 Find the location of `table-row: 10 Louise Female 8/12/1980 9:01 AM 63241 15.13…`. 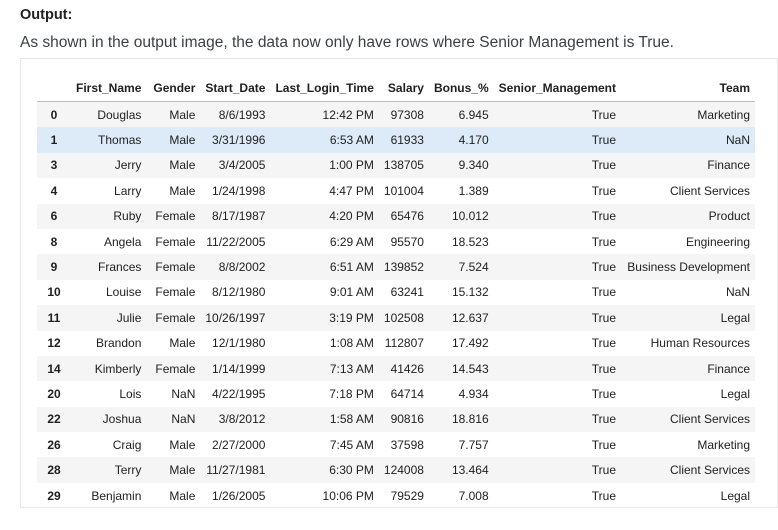

table-row: 10 Louise Female 8/12/1980 9:01 AM 63241 15.13… is located at coordinates (396, 292).